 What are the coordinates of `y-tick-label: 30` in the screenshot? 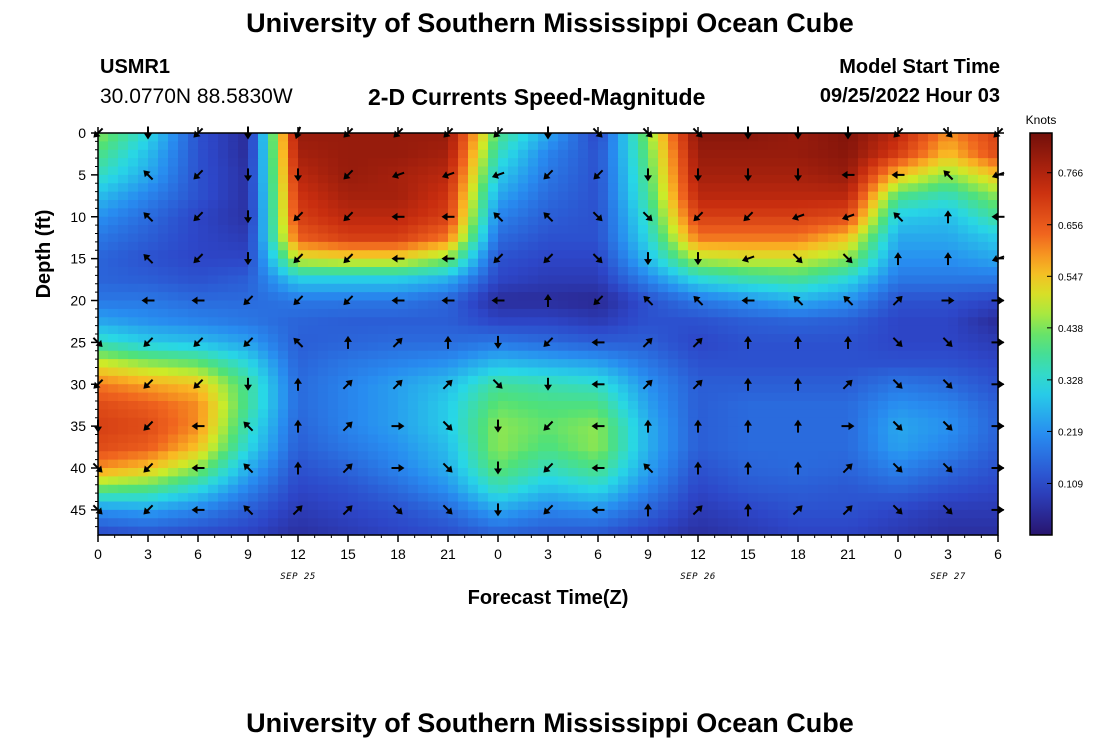 It's located at (78, 384).